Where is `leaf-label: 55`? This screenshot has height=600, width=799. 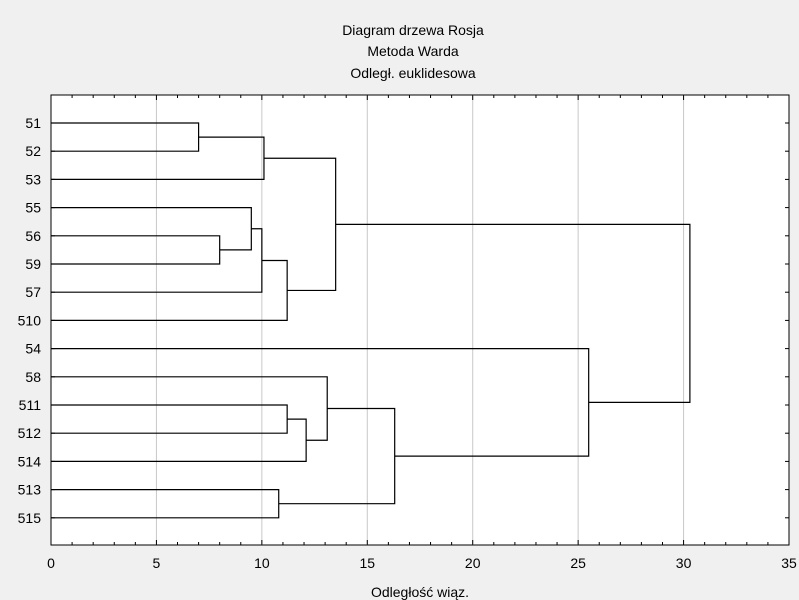 leaf-label: 55 is located at coordinates (33, 208).